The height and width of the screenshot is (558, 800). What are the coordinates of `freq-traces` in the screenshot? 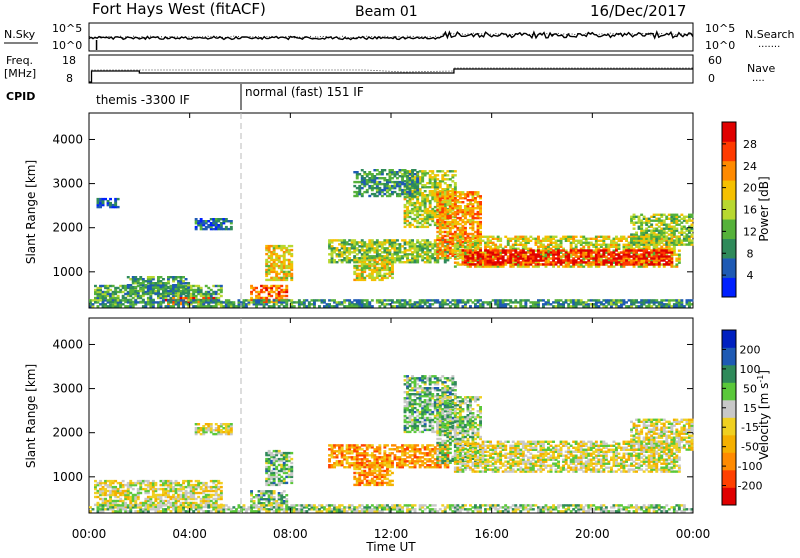 It's located at (391, 75).